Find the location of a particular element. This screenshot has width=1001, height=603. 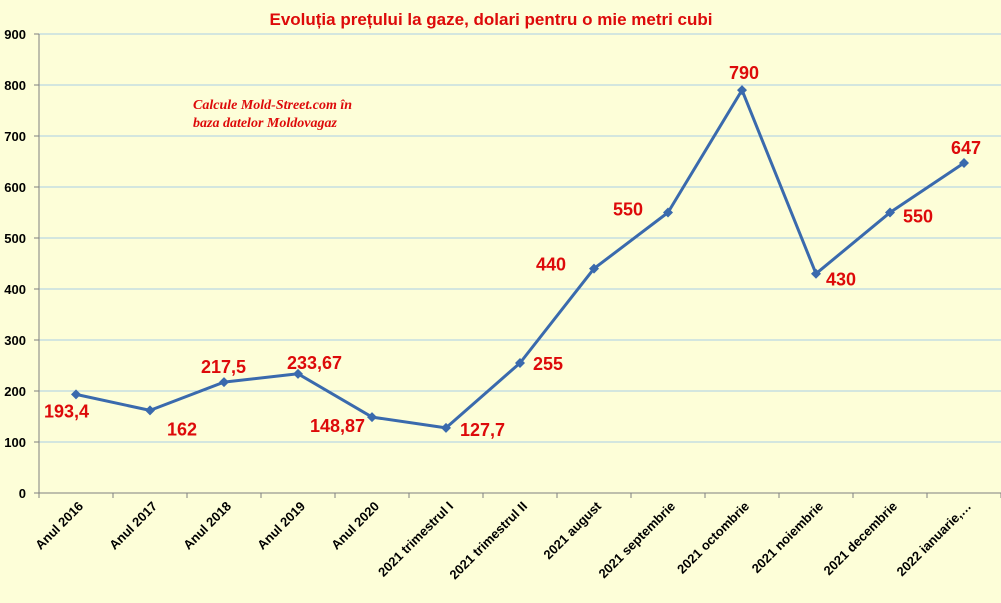

x-tick-label: 2021 octombrie is located at coordinates (713, 538).